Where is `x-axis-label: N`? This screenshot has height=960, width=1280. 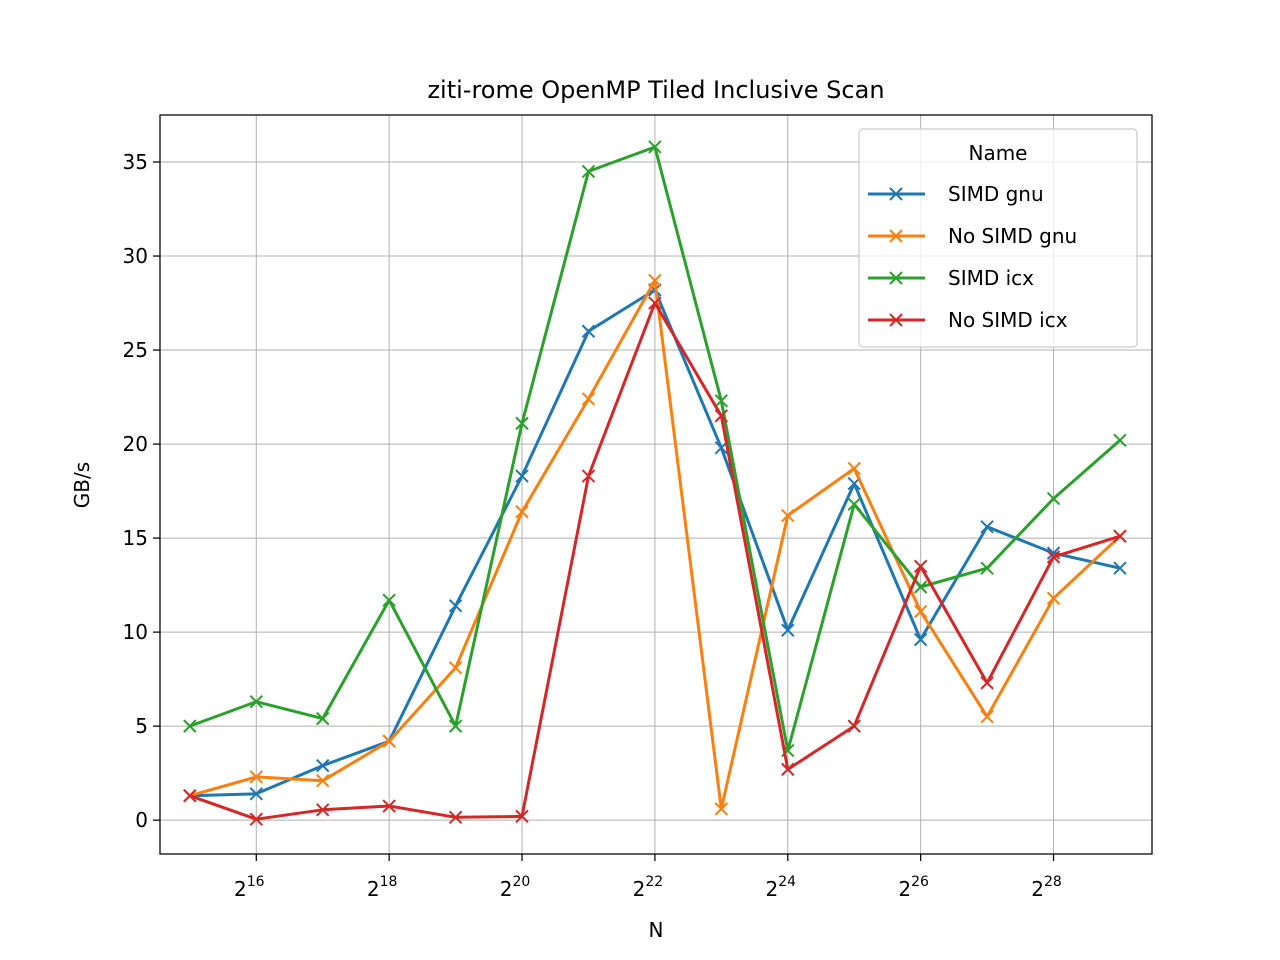 x-axis-label: N is located at coordinates (656, 930).